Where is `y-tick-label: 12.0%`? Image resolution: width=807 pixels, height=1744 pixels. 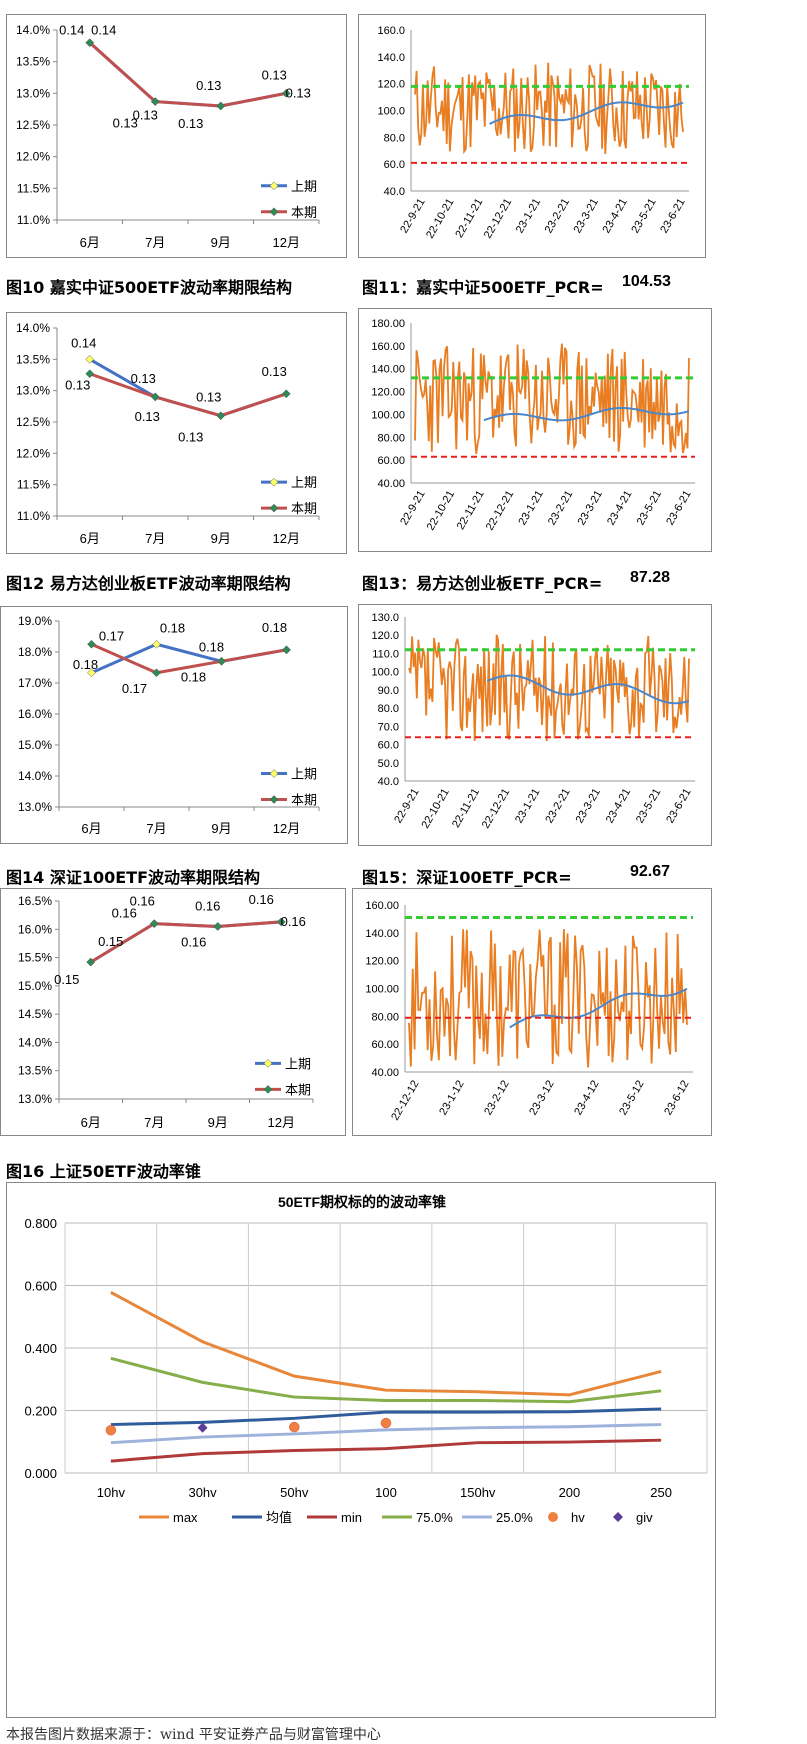 y-tick-label: 12.0% is located at coordinates (33, 157).